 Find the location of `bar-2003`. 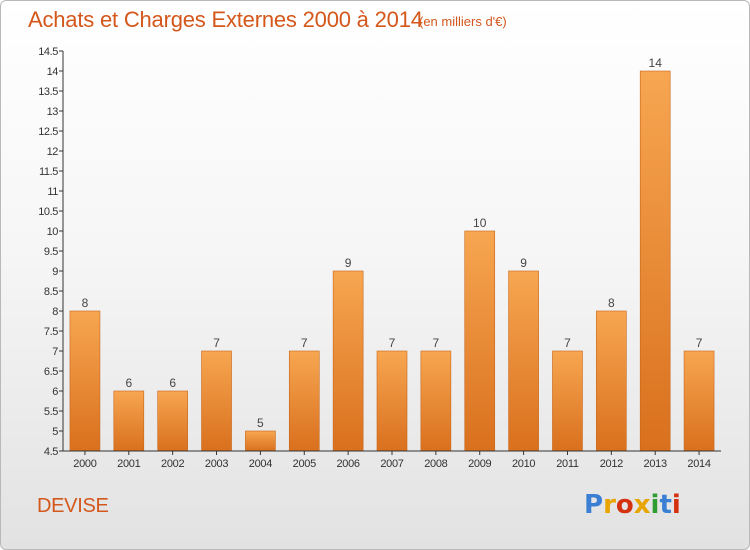

bar-2003 is located at coordinates (216, 401).